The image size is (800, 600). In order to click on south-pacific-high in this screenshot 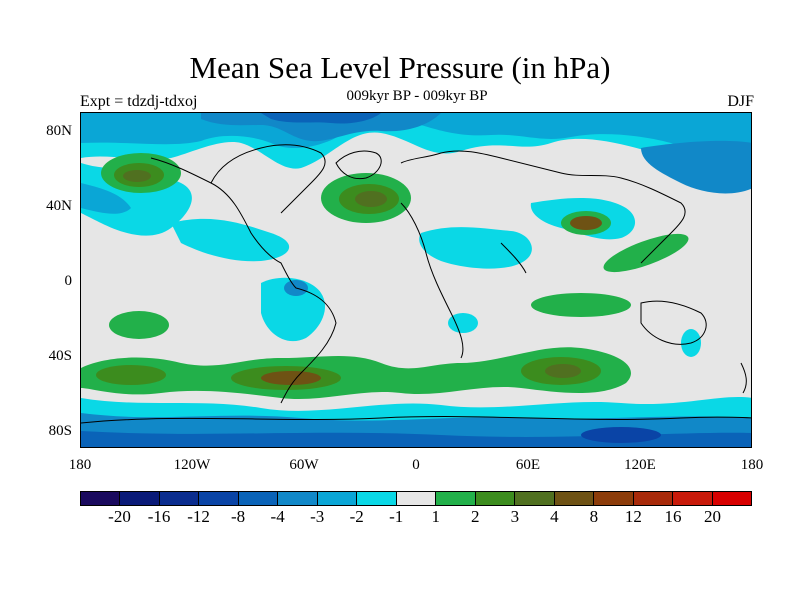, I will do `click(139, 325)`.